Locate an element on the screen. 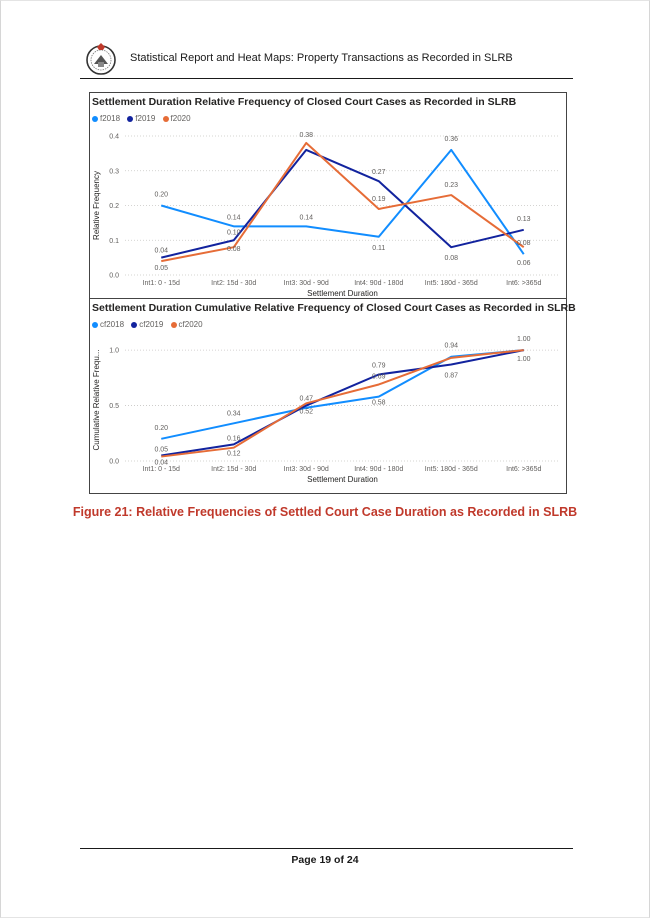 The width and height of the screenshot is (650, 918). page-total: 24 is located at coordinates (352, 860).